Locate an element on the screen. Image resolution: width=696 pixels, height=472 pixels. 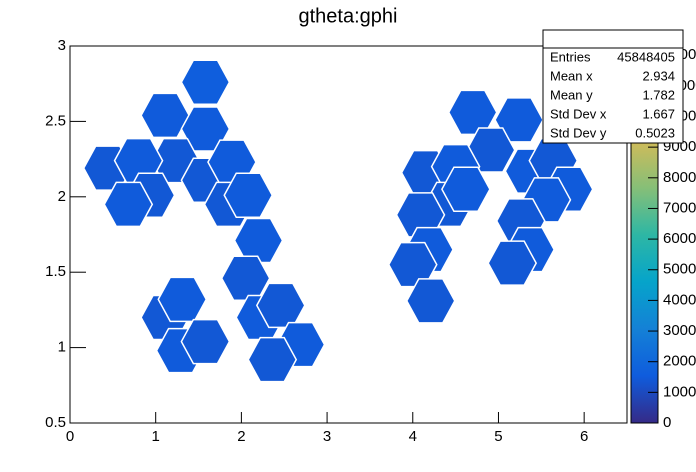
stats-value: 1.782 is located at coordinates (658, 94).